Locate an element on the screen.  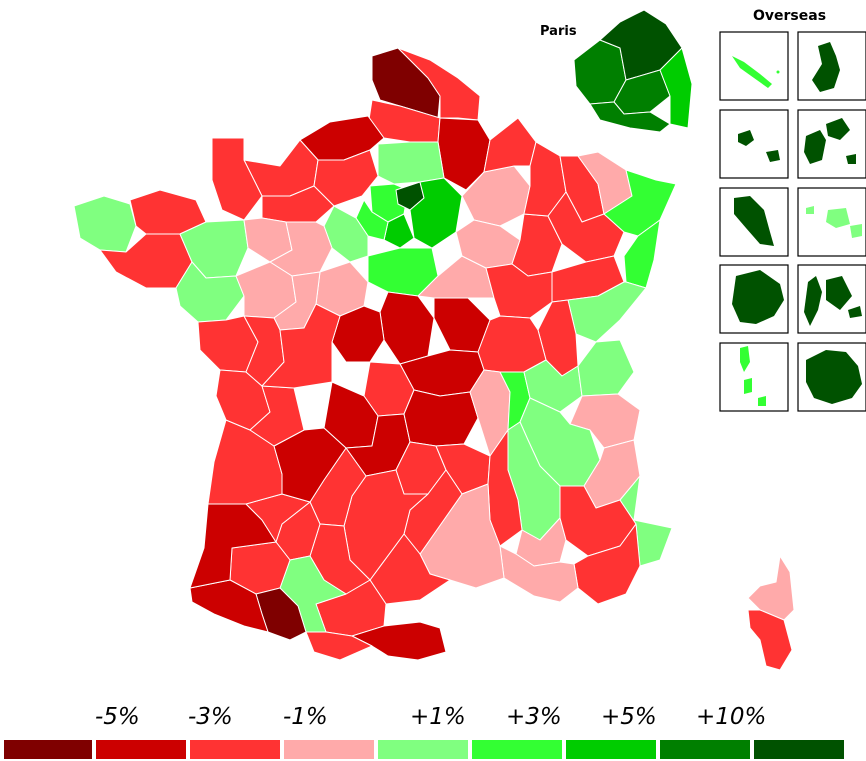
overseas-shape-3b is located at coordinates (773, 156).